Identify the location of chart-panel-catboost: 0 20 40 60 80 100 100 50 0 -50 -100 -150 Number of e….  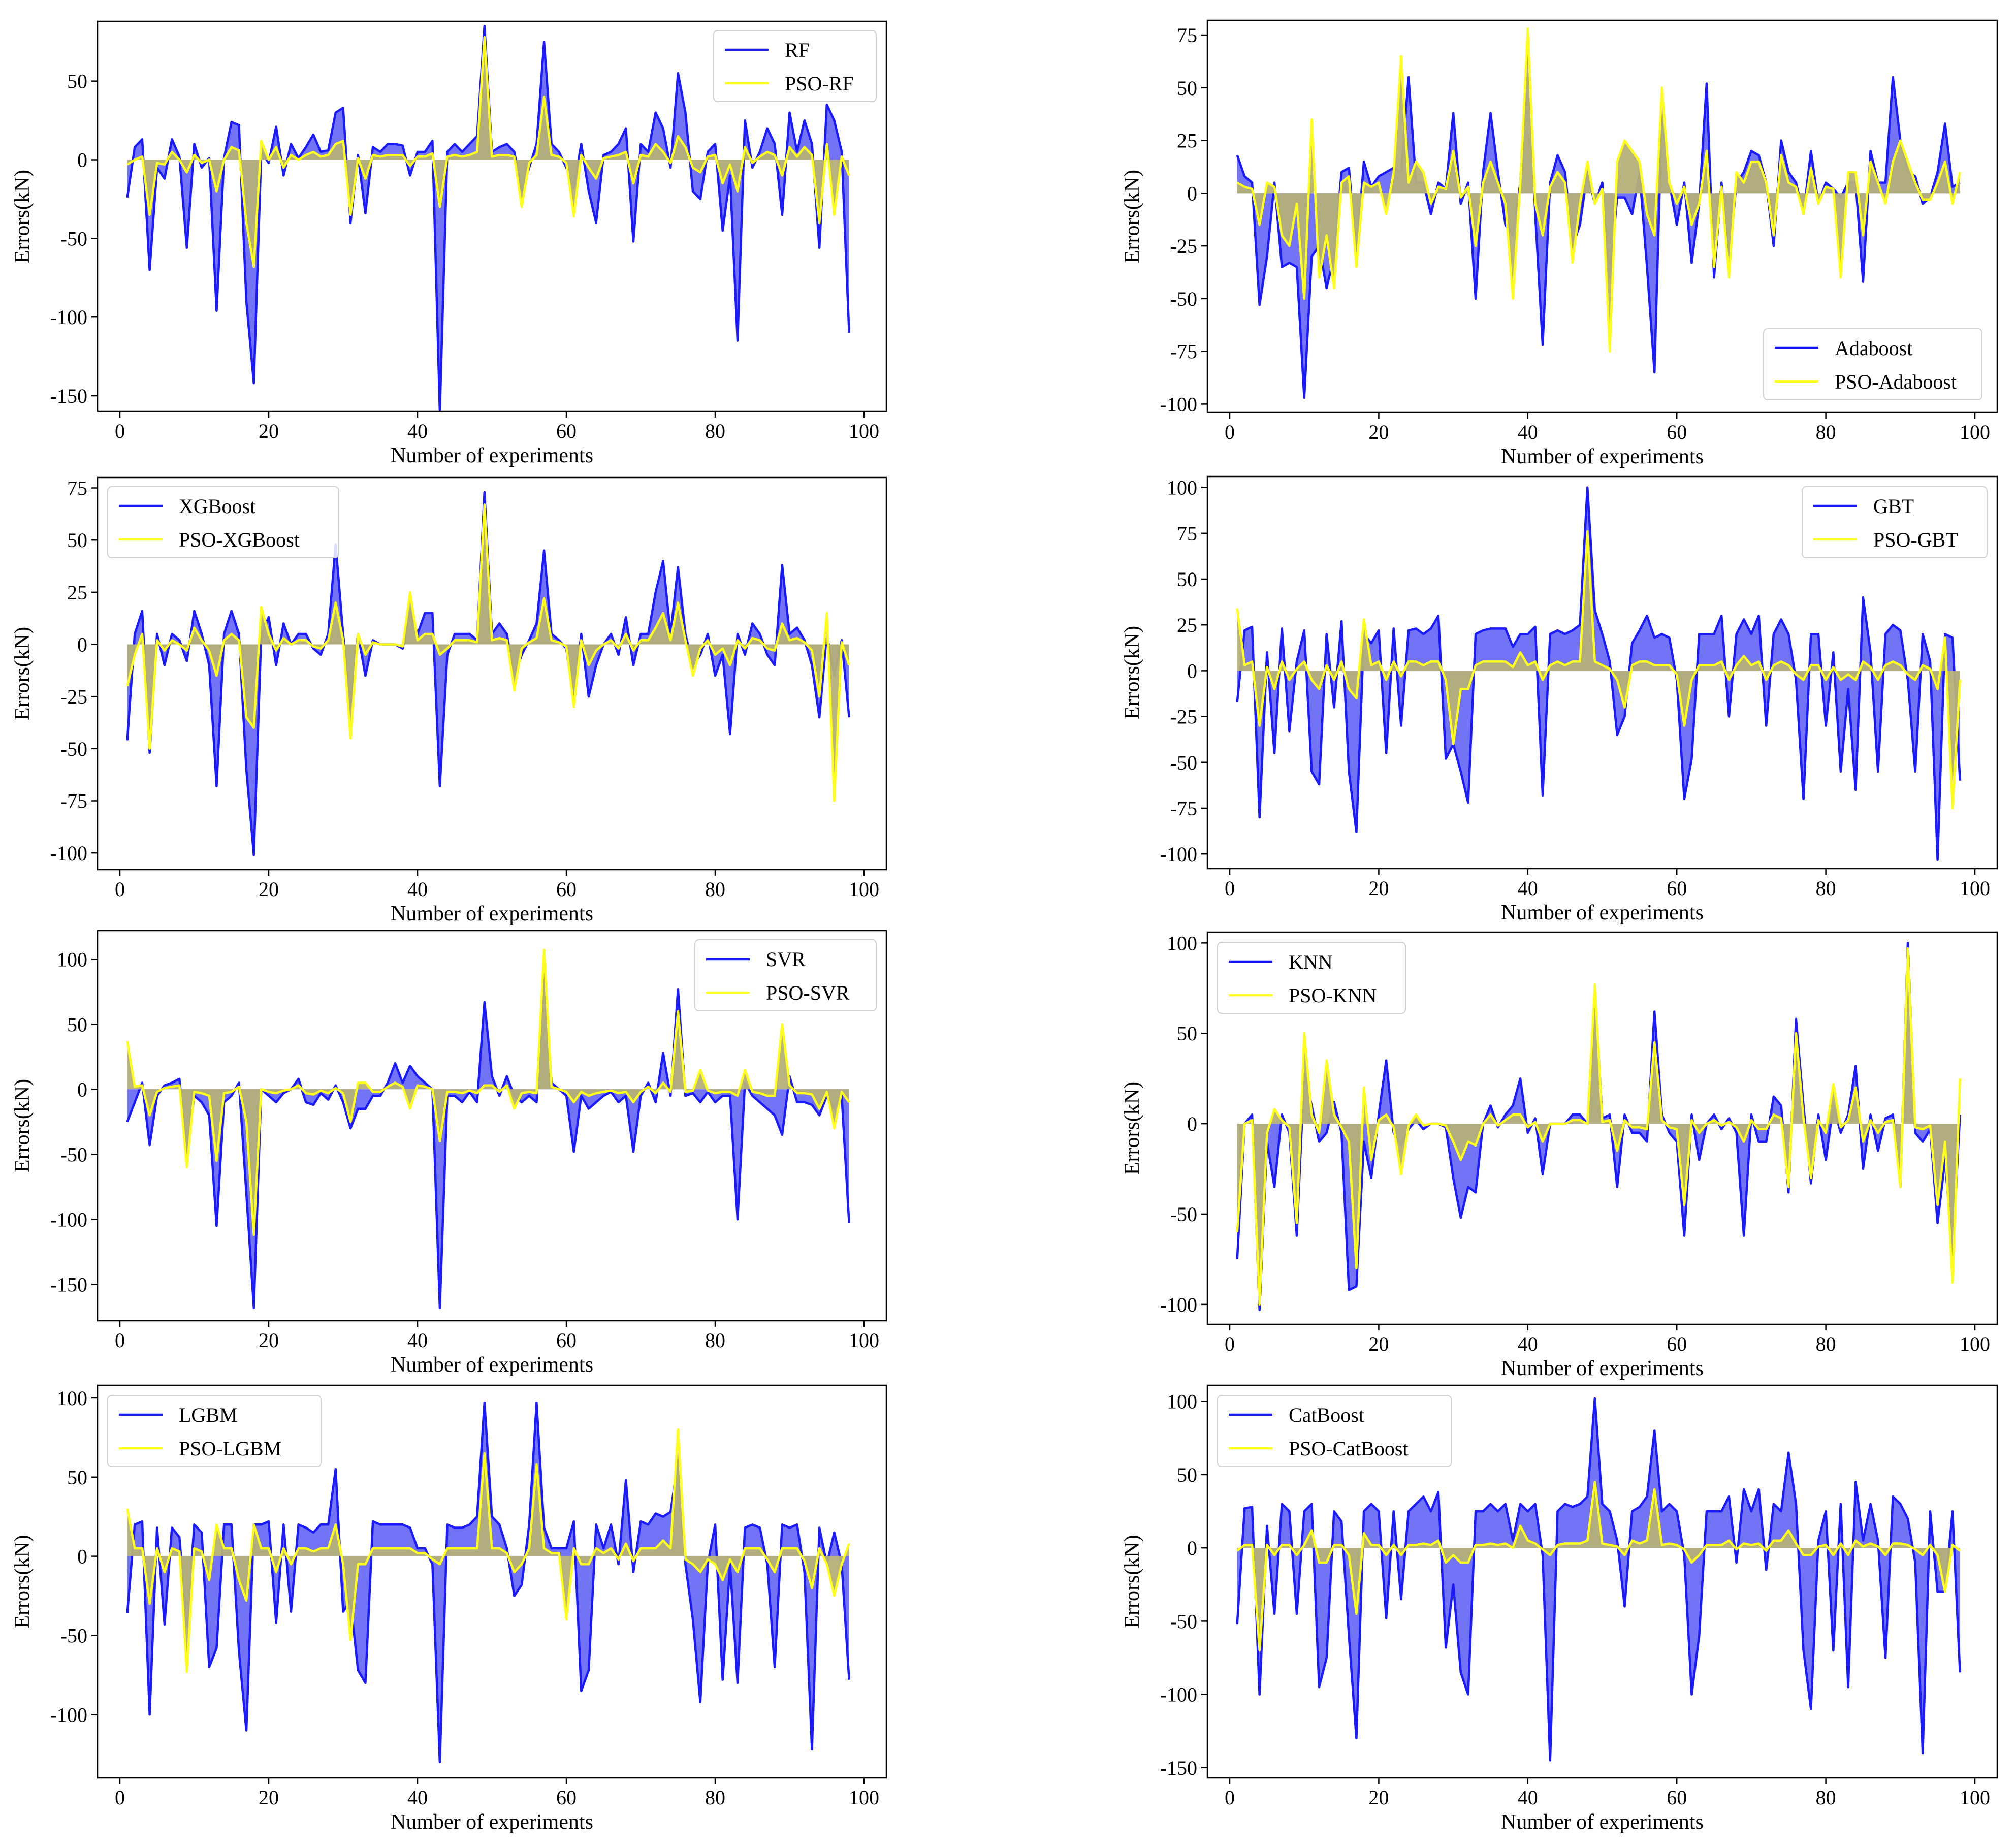
(1559, 1609).